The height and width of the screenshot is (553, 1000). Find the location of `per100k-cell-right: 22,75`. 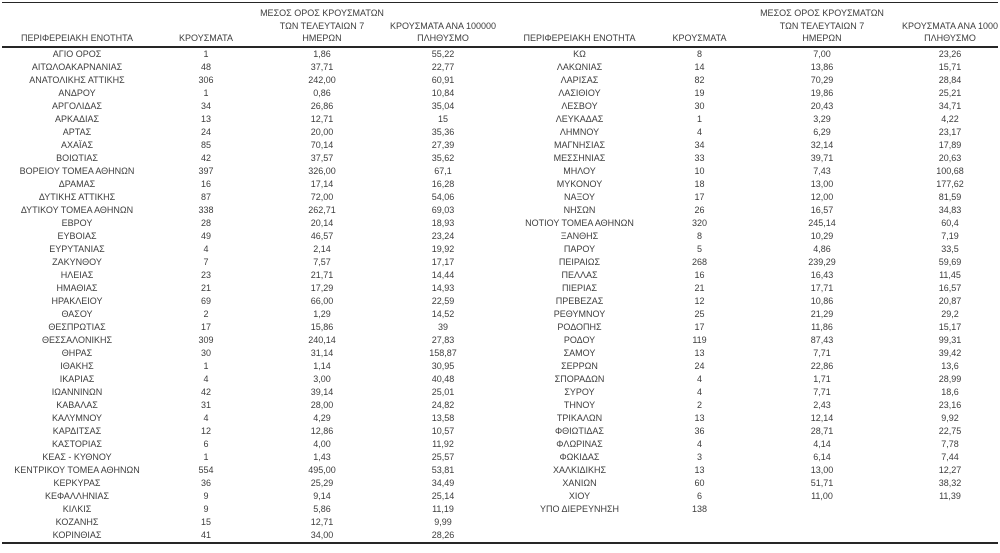

per100k-cell-right: 22,75 is located at coordinates (950, 430).